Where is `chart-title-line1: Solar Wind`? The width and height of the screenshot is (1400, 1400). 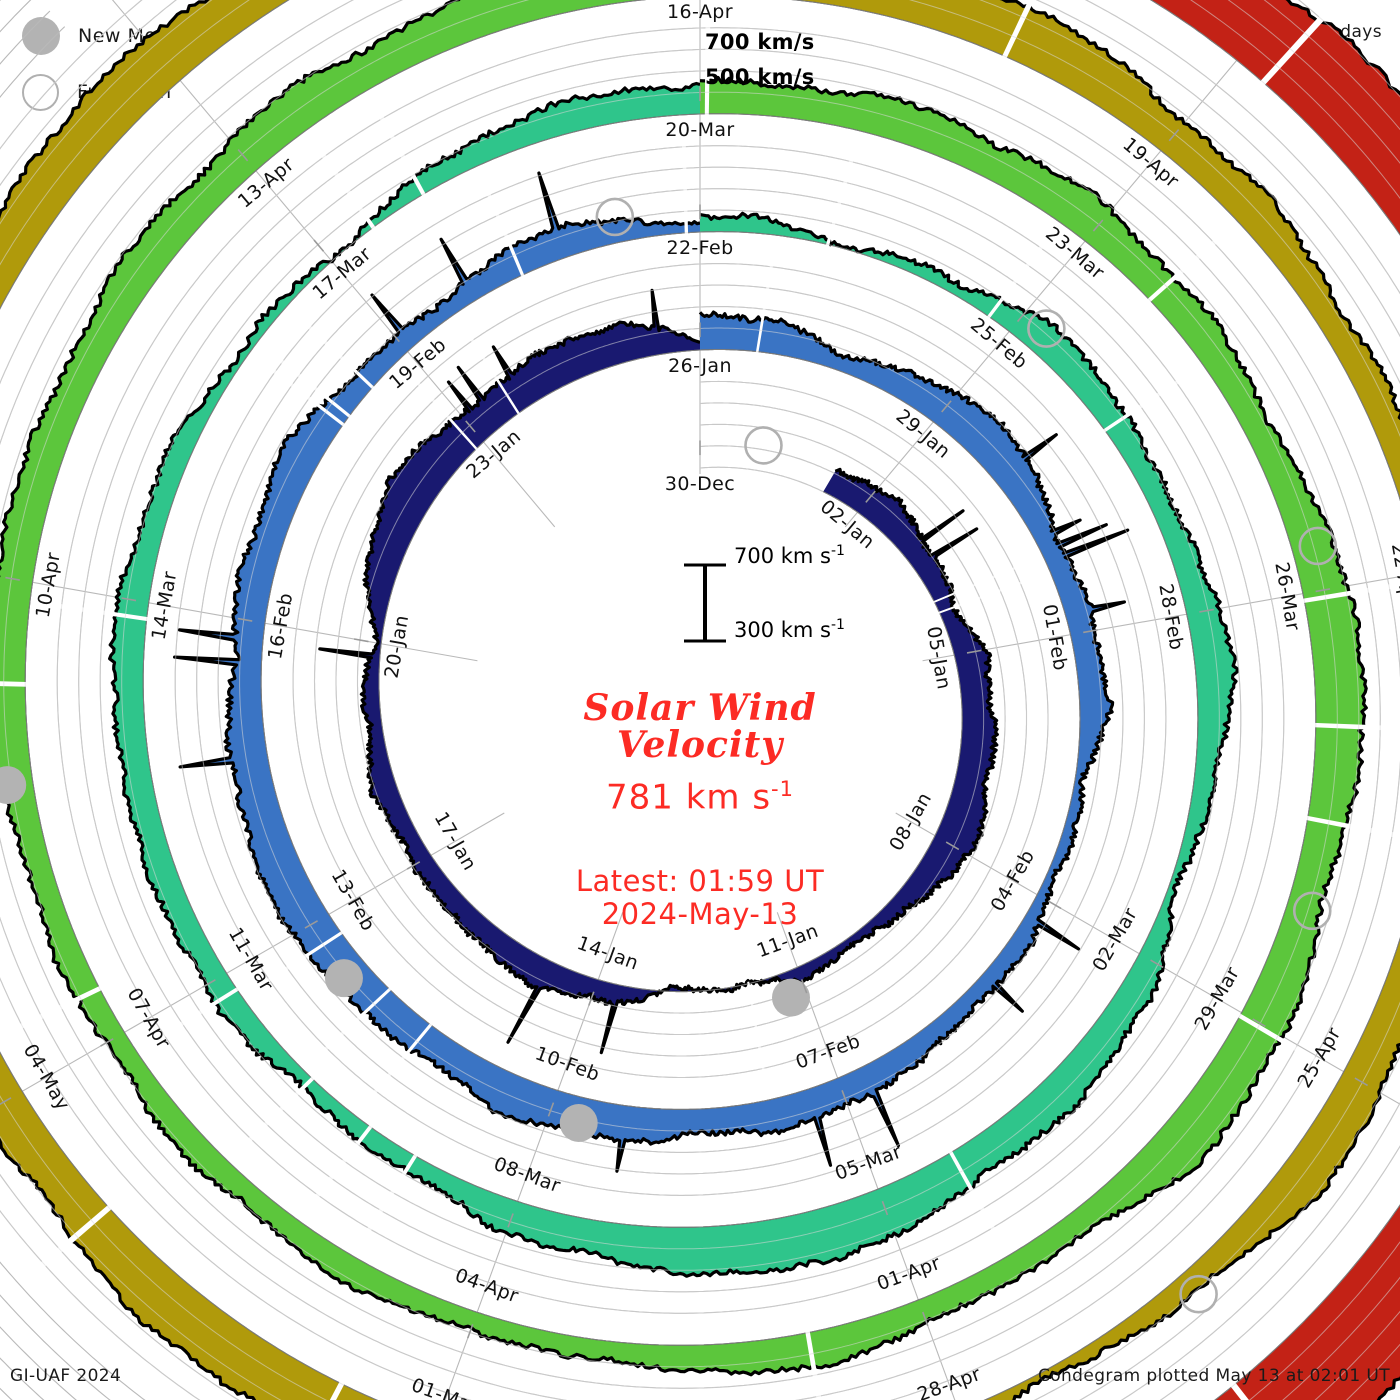
chart-title-line1: Solar Wind is located at coordinates (700, 708).